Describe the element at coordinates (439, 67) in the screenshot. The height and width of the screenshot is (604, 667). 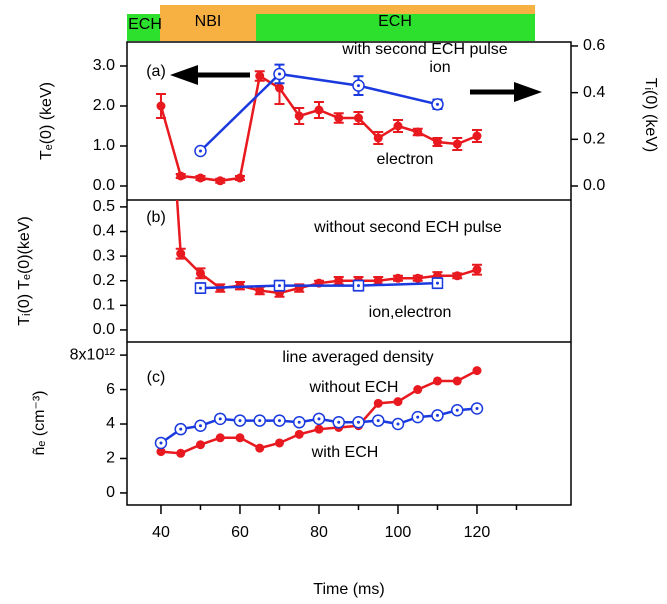
I see `annotation: ion` at that location.